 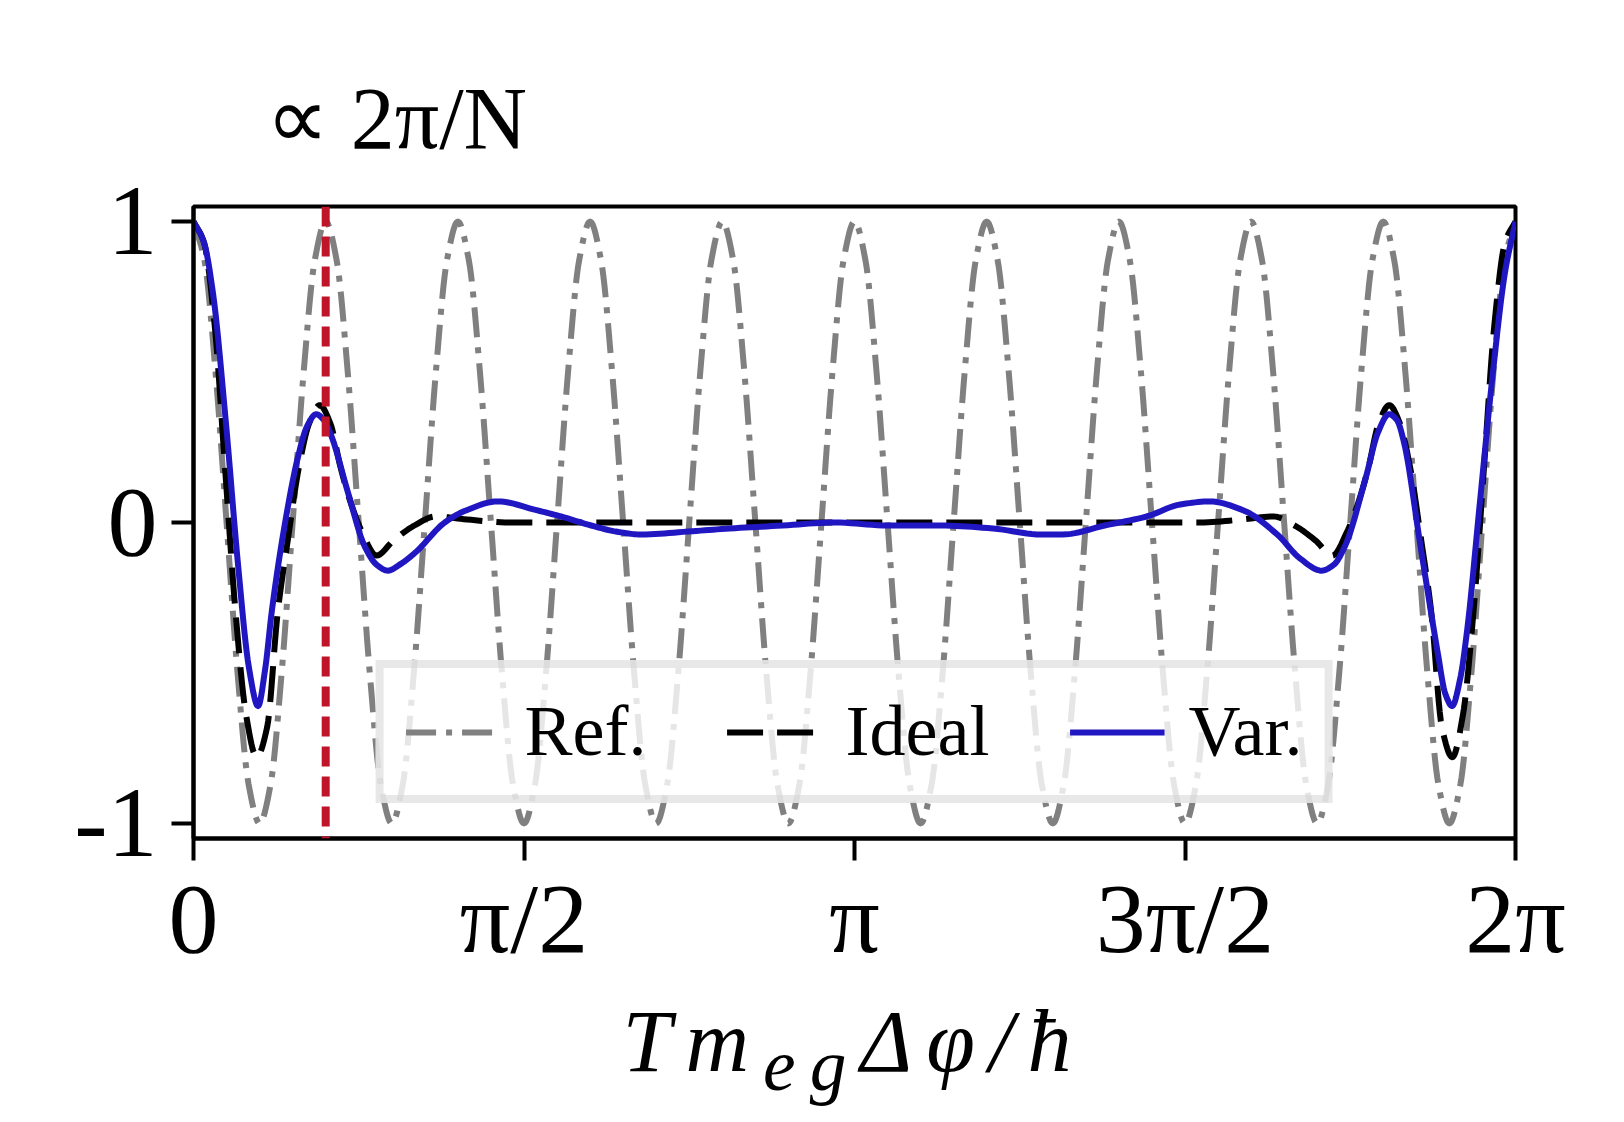 What do you see at coordinates (1515, 918) in the screenshot?
I see `x-tick-label: 2π` at bounding box center [1515, 918].